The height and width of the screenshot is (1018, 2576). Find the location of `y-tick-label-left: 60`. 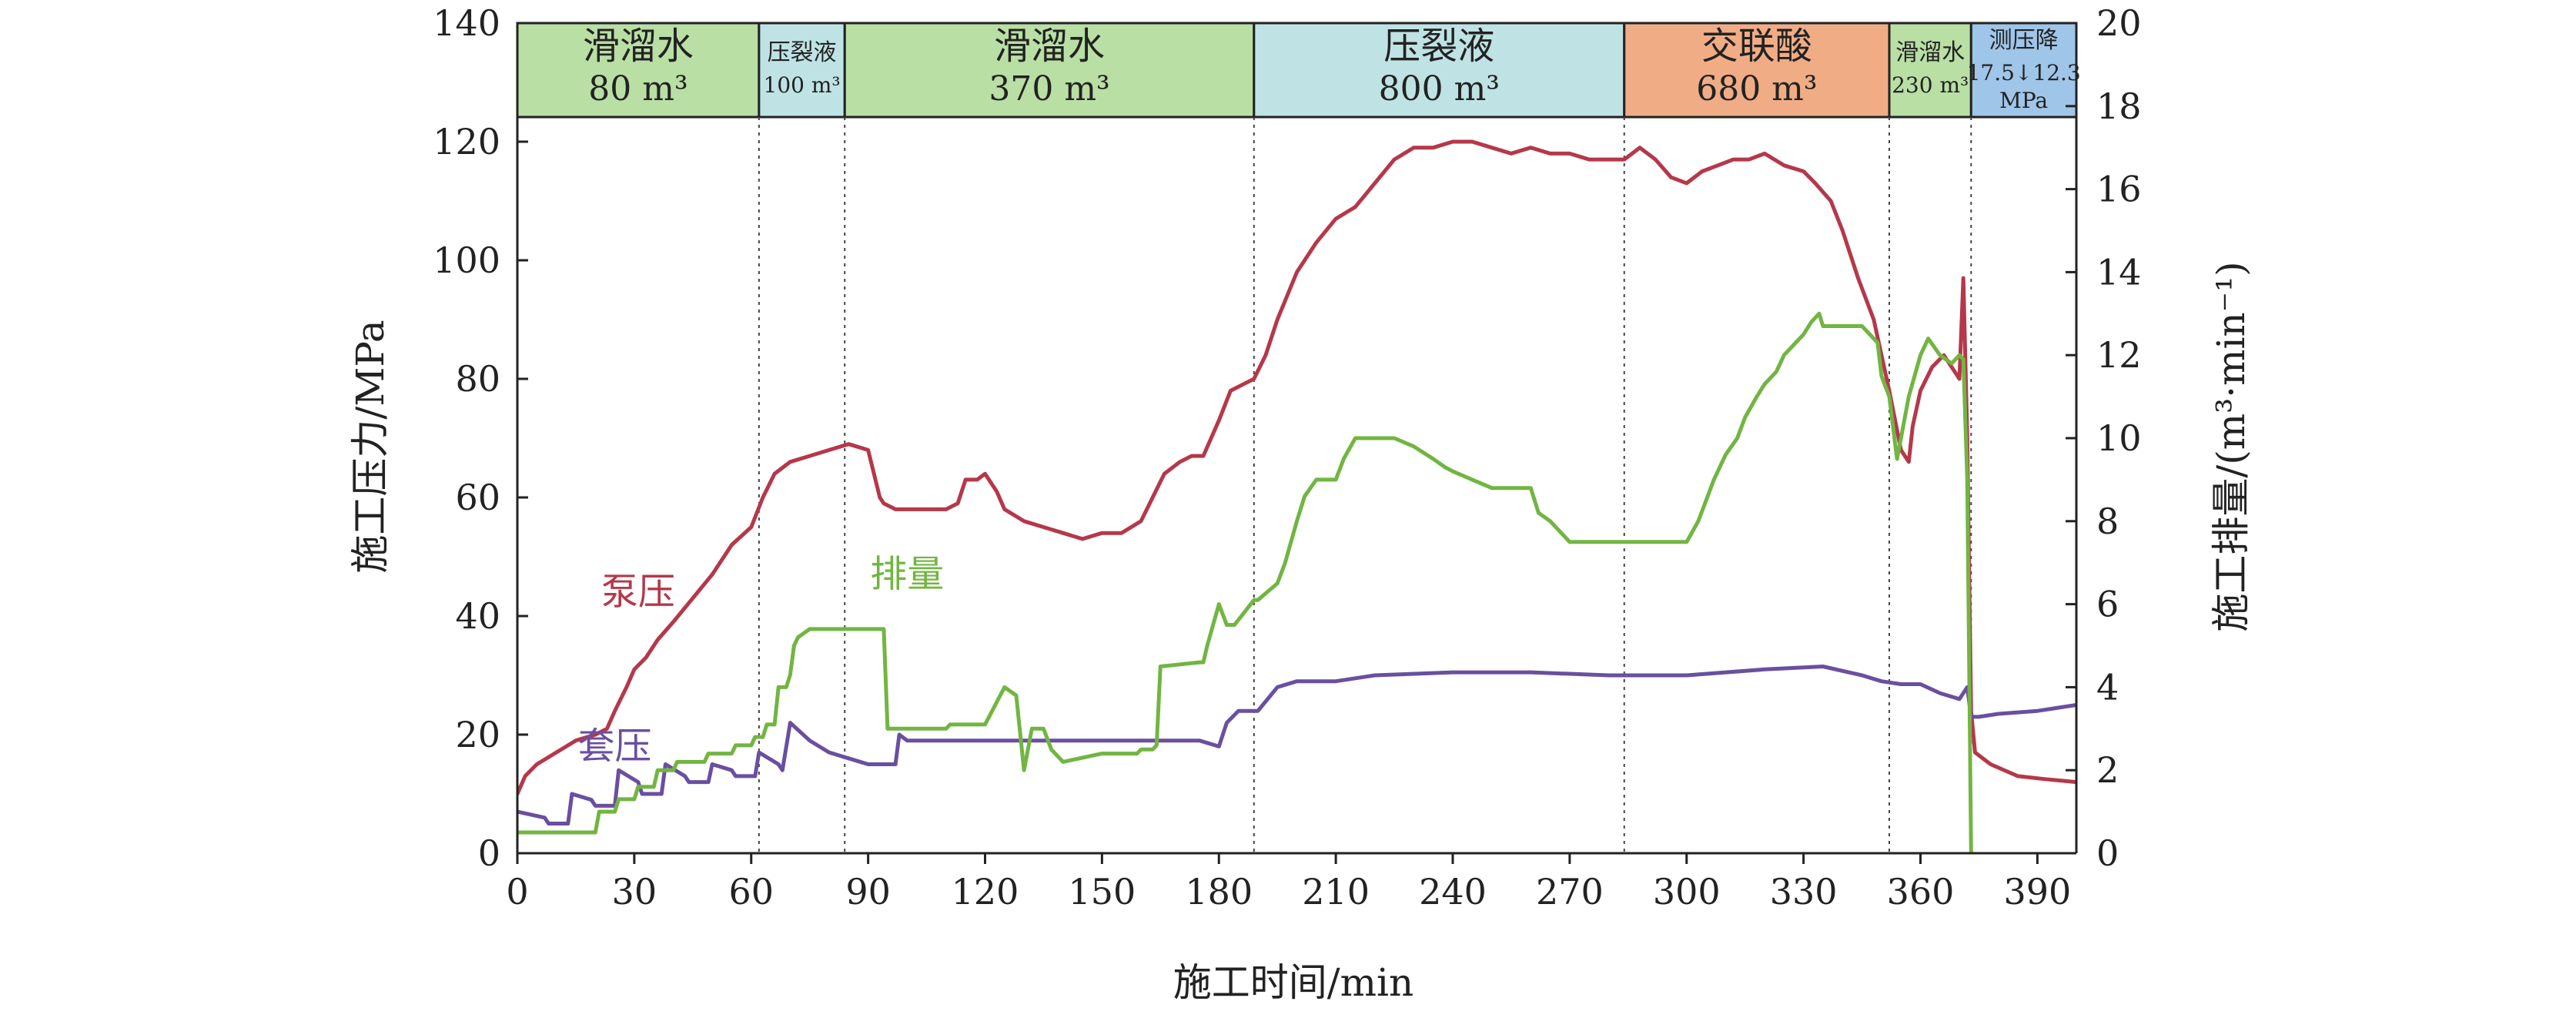

y-tick-label-left: 60 is located at coordinates (478, 497).